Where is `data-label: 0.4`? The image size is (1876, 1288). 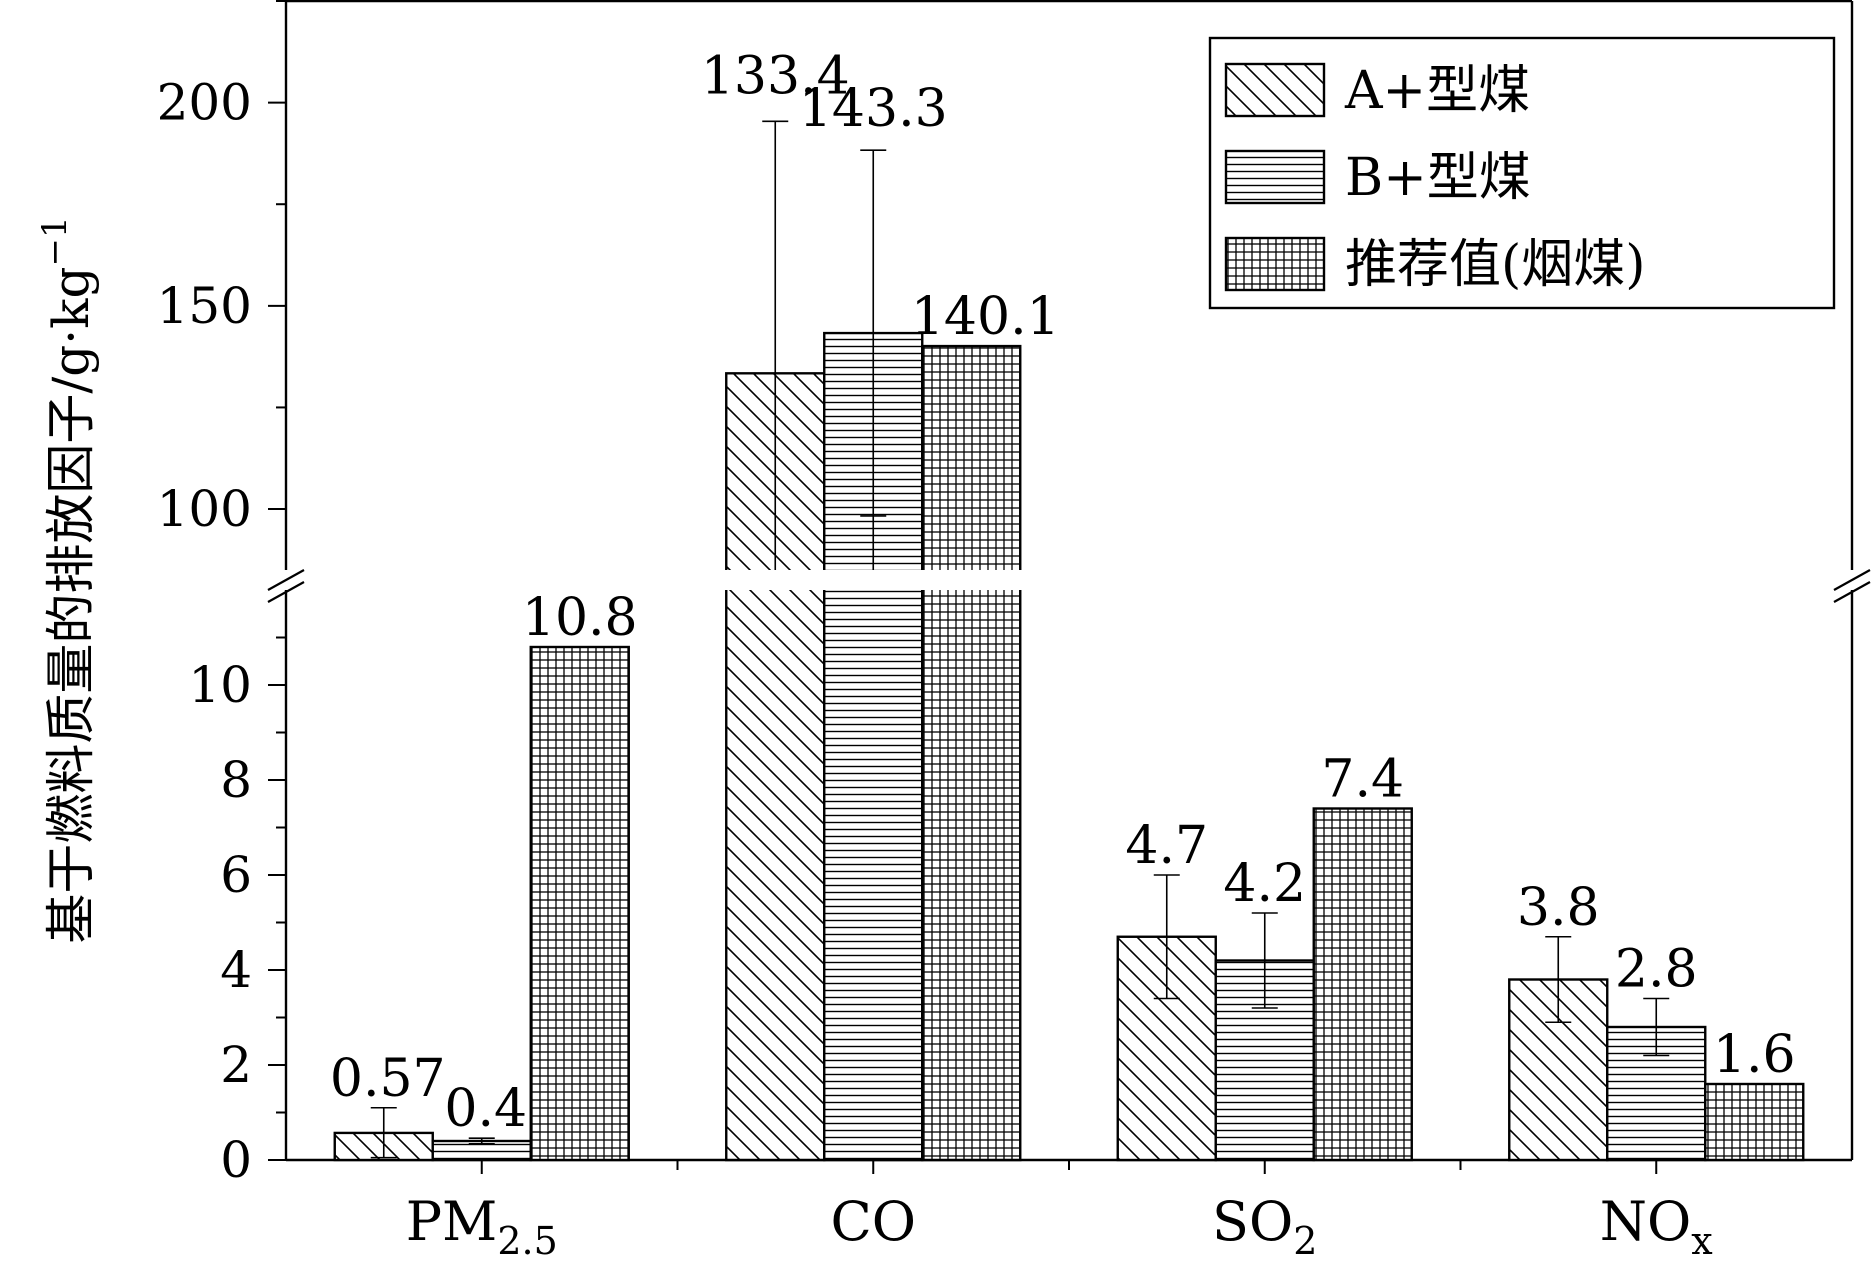 data-label: 0.4 is located at coordinates (485, 1109).